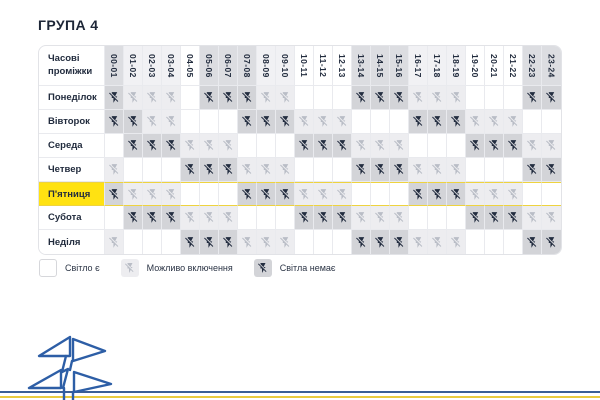 The image size is (600, 400). I want to click on time-slot-header: 07-08, so click(247, 66).